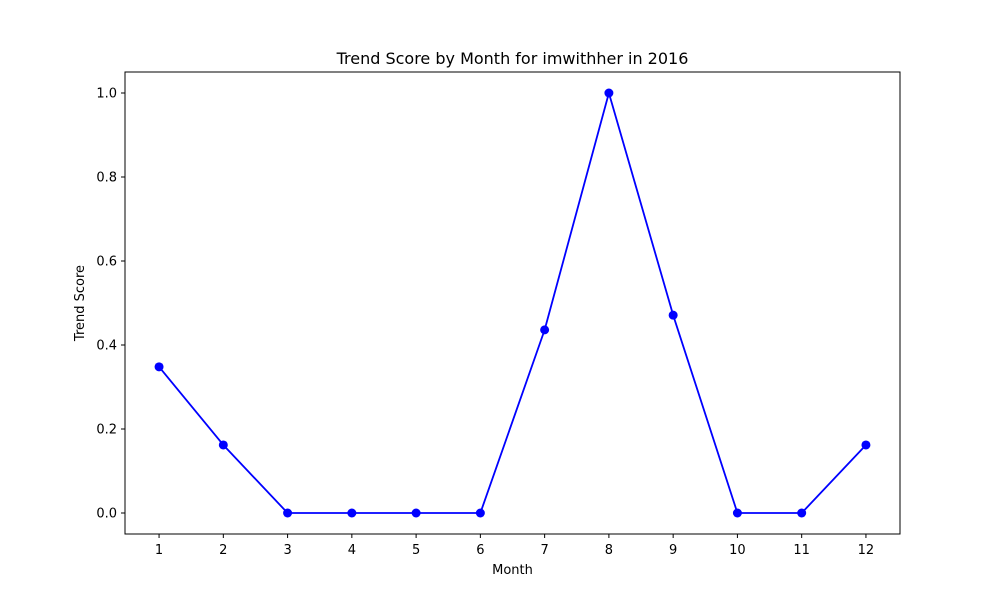 This screenshot has height=600, width=1000. What do you see at coordinates (416, 550) in the screenshot?
I see `x-tick-label: 5` at bounding box center [416, 550].